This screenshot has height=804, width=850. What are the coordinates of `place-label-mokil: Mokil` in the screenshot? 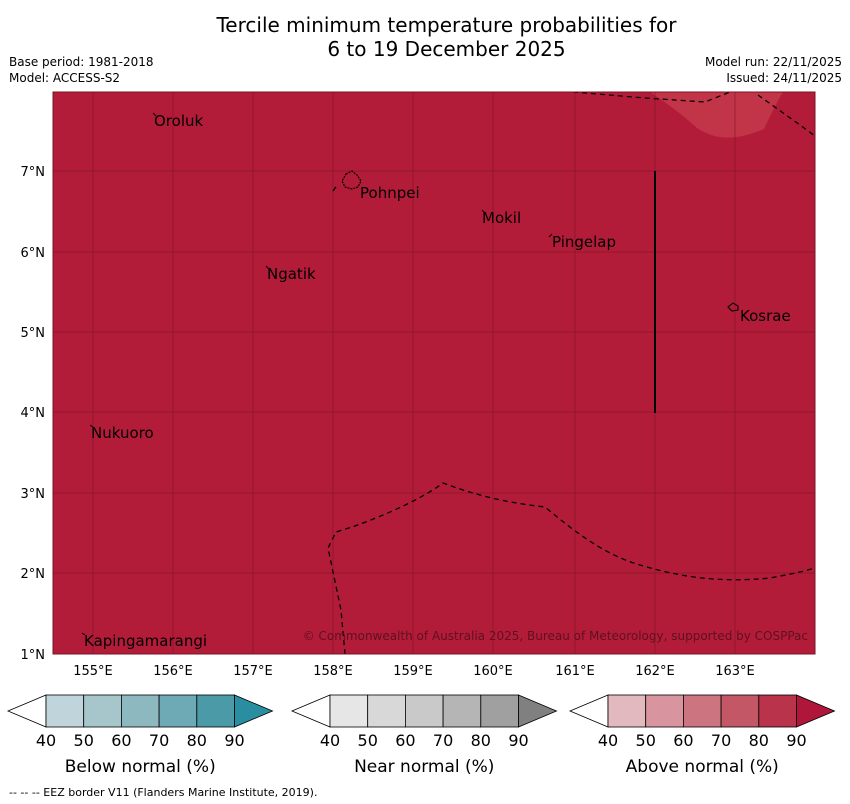 It's located at (501, 218).